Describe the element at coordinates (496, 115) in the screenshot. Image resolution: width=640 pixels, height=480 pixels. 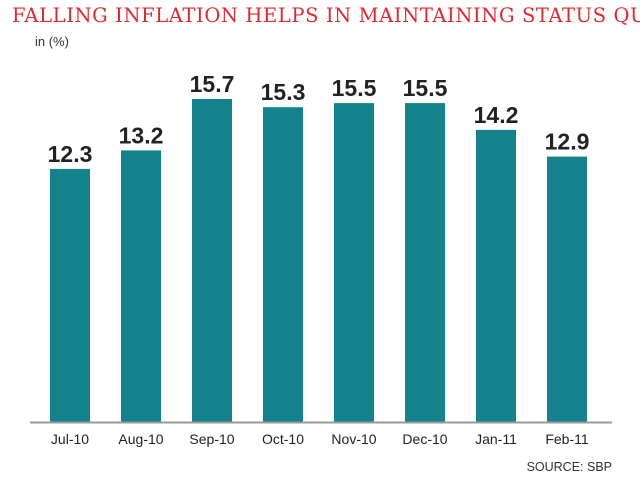
I see `value-label-jan-11: 14.2` at that location.